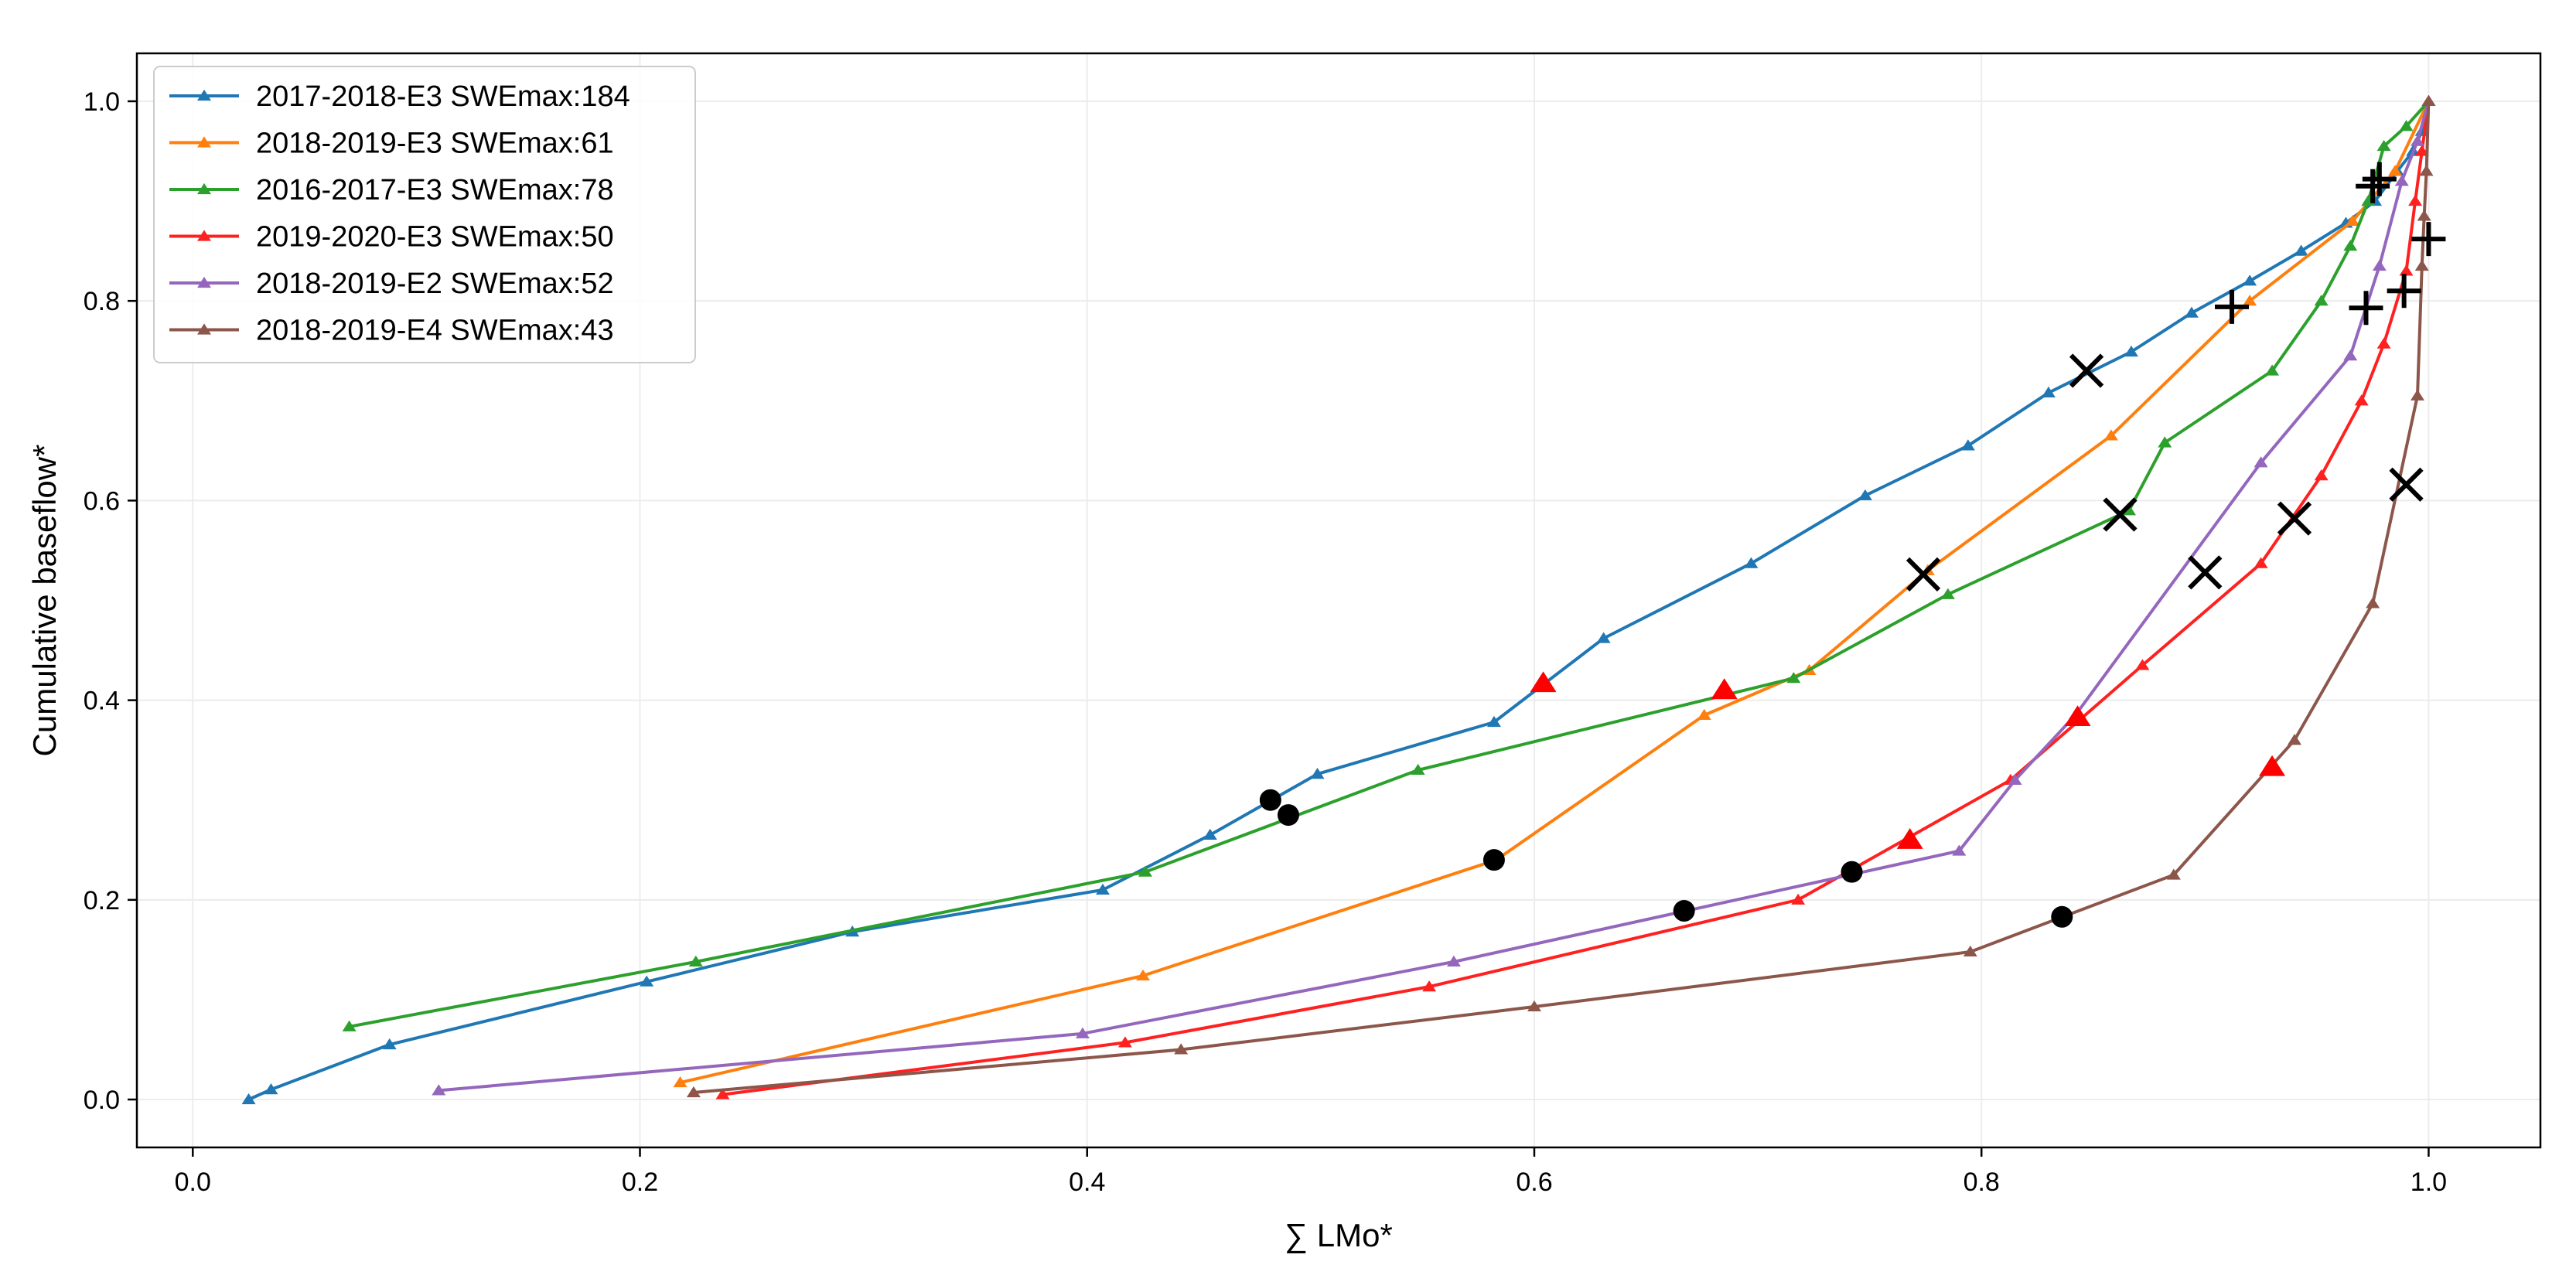 Image resolution: width=2576 pixels, height=1275 pixels. What do you see at coordinates (1982, 1182) in the screenshot?
I see `x-tick-label-4: 0.8` at bounding box center [1982, 1182].